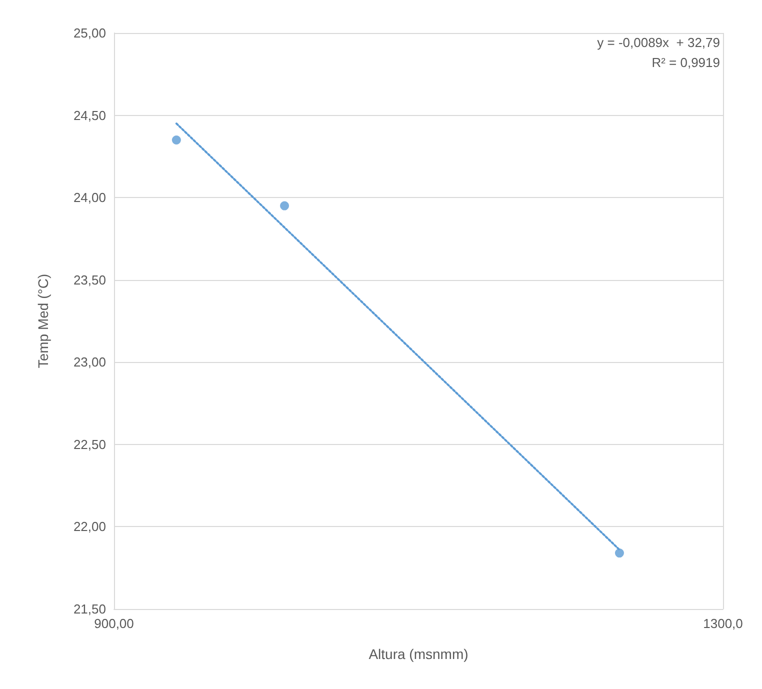  I want to click on y-tick-label: 22,50, so click(89, 444).